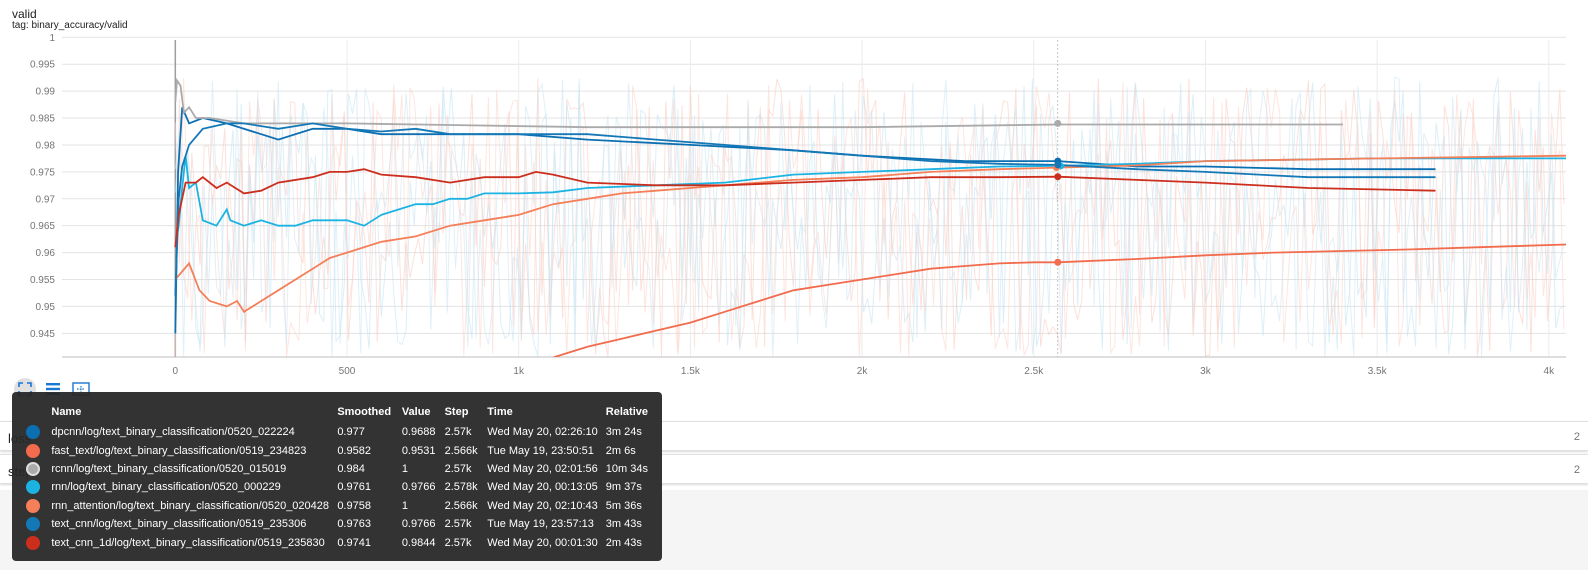 Image resolution: width=1588 pixels, height=570 pixels. What do you see at coordinates (176, 371) in the screenshot?
I see `x-tick-label: 0` at bounding box center [176, 371].